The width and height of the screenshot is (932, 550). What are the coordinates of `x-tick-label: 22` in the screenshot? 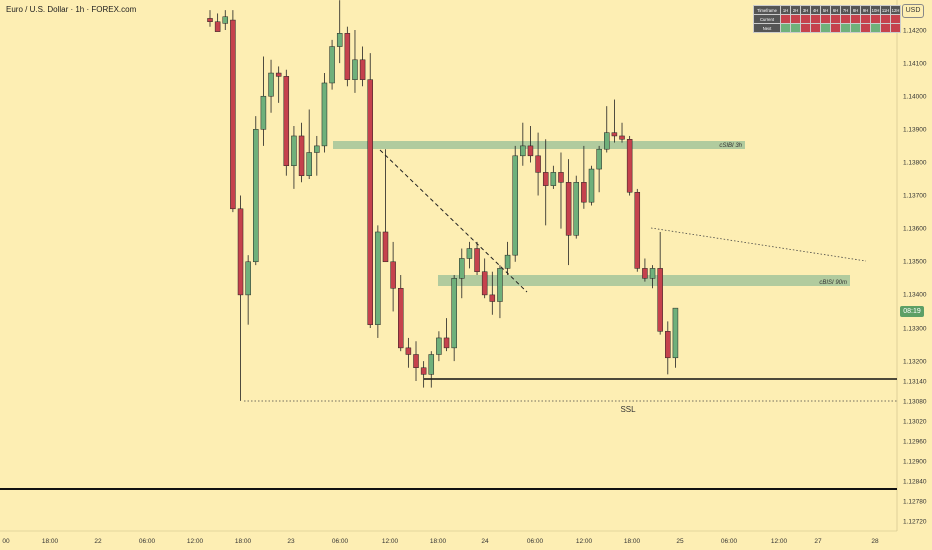 It's located at (98, 541).